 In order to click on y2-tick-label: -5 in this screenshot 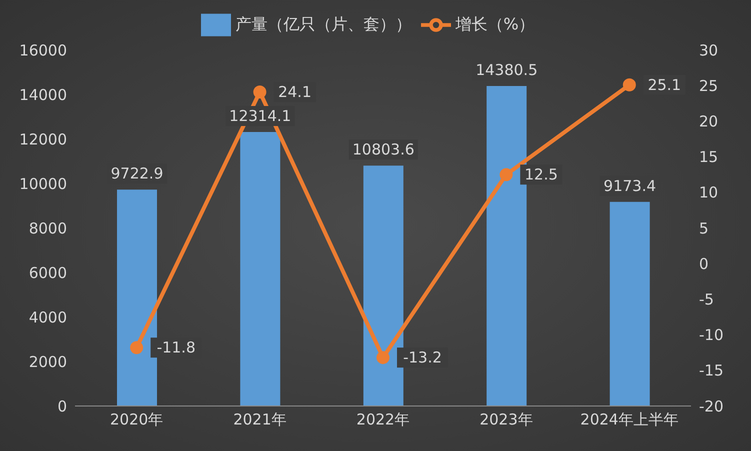, I will do `click(706, 299)`.